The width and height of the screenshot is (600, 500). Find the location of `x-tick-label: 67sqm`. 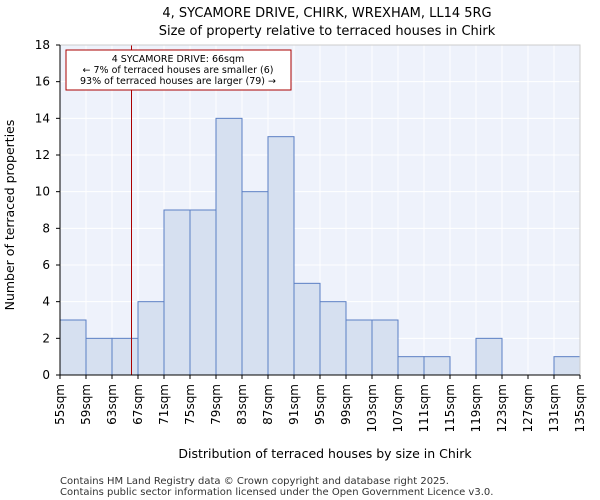

x-tick-label: 67sqm is located at coordinates (138, 404).